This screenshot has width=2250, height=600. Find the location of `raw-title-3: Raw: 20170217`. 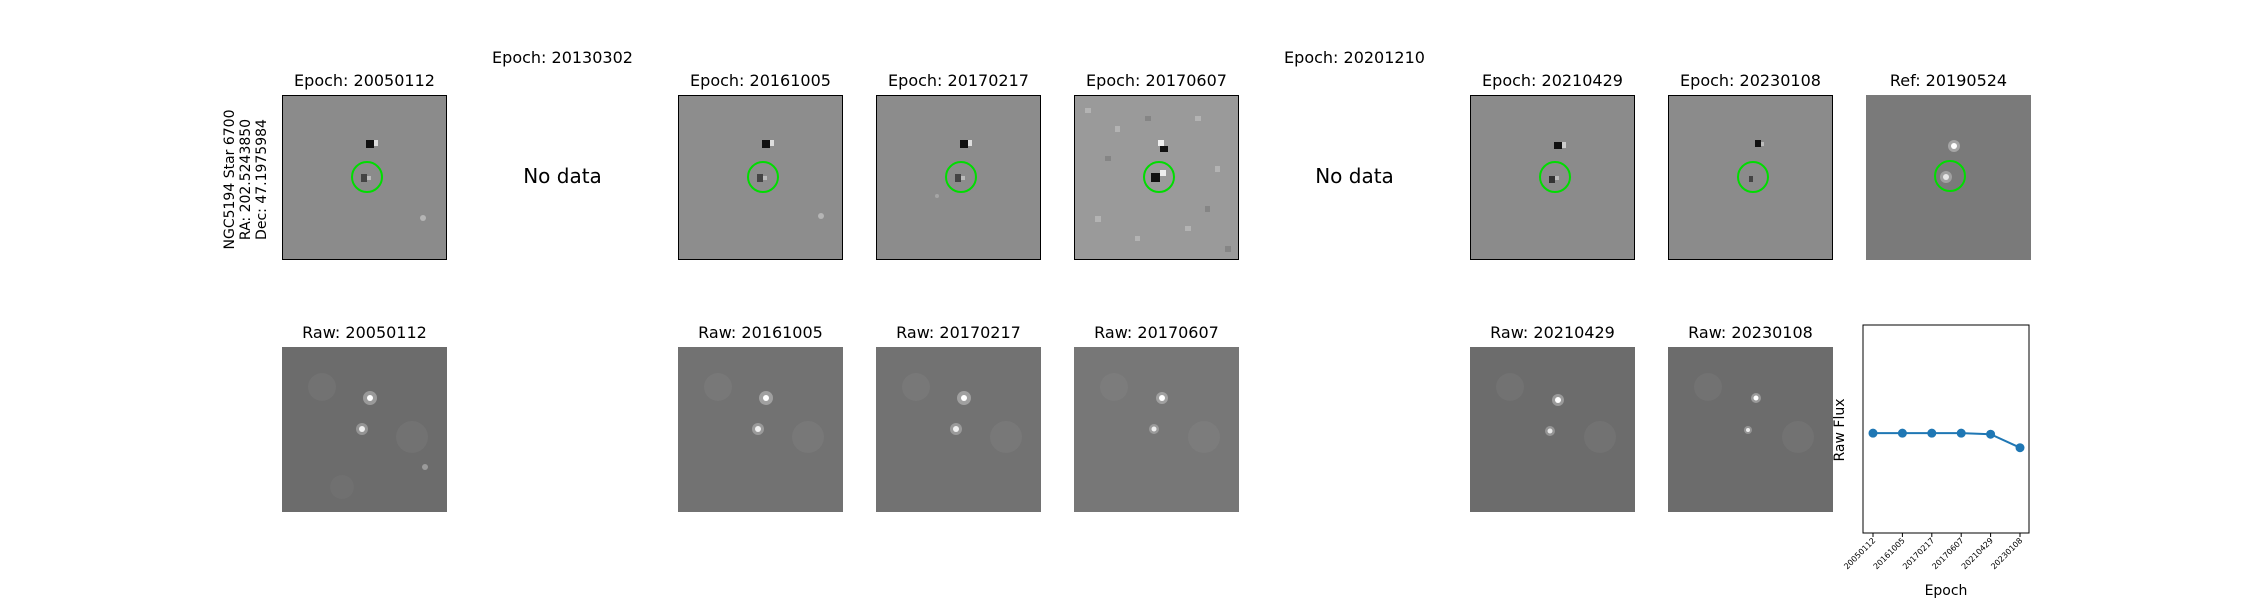

raw-title-3: Raw: 20170217 is located at coordinates (958, 332).